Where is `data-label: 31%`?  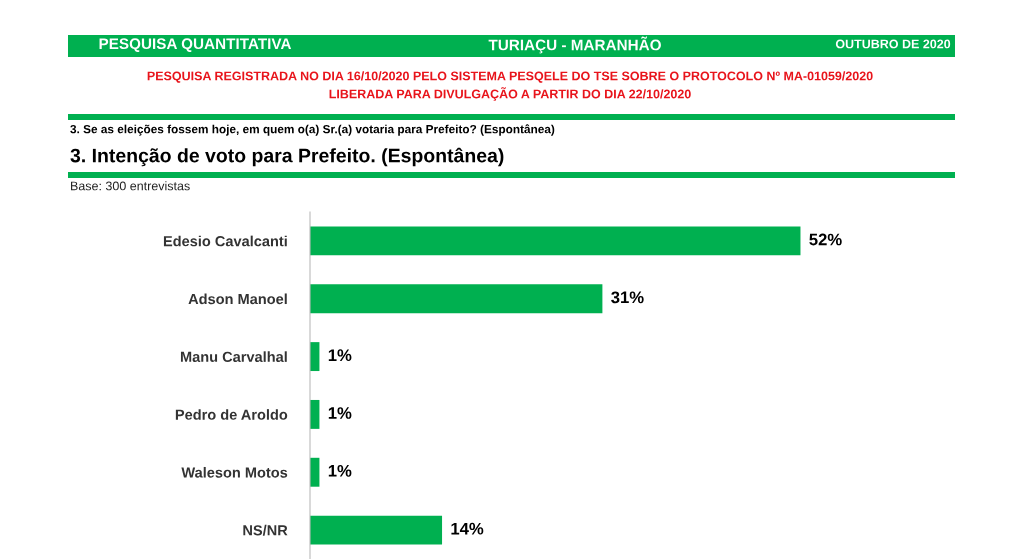 data-label: 31% is located at coordinates (627, 297).